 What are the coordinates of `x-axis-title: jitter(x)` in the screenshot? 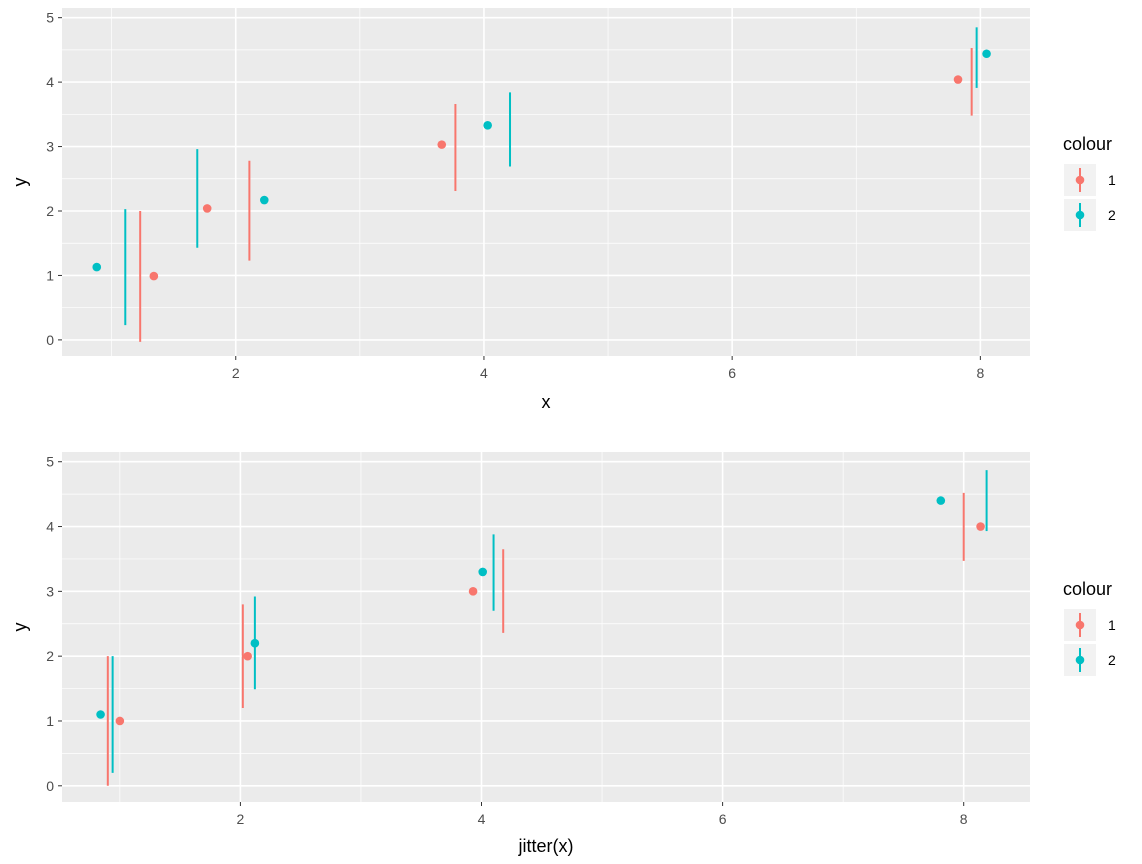 It's located at (546, 846).